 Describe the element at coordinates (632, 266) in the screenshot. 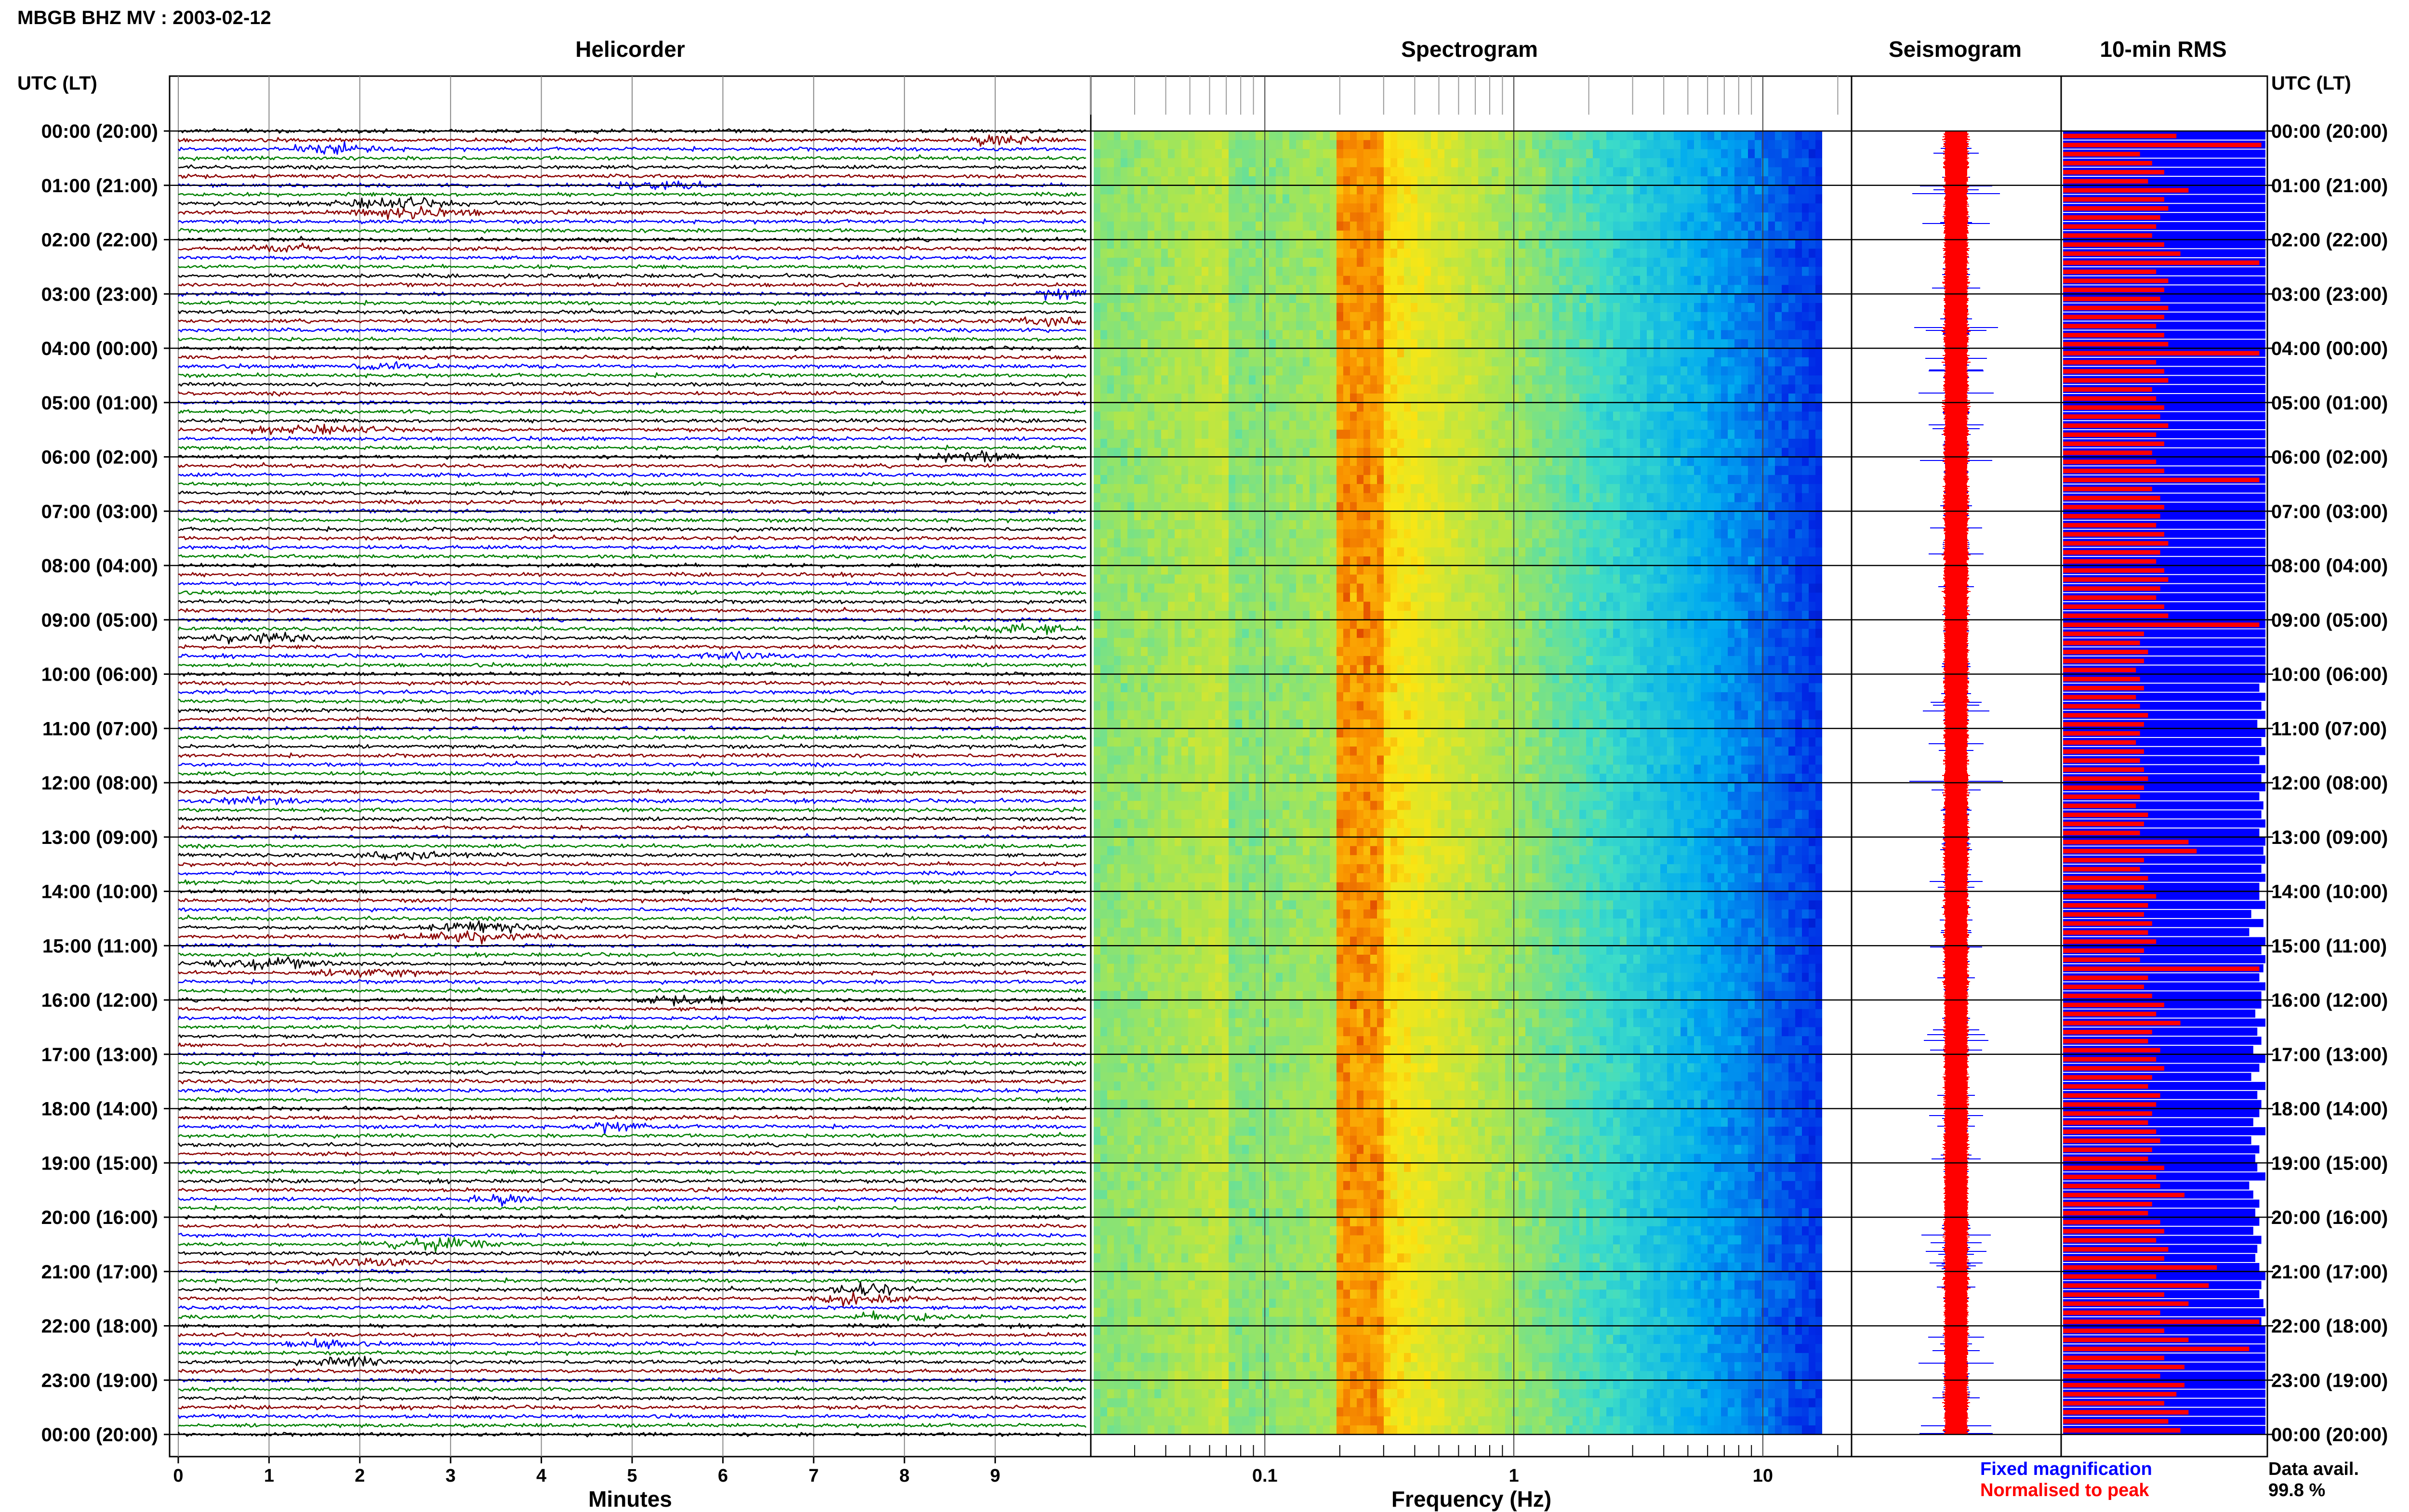

I see `helicorder-trace` at that location.